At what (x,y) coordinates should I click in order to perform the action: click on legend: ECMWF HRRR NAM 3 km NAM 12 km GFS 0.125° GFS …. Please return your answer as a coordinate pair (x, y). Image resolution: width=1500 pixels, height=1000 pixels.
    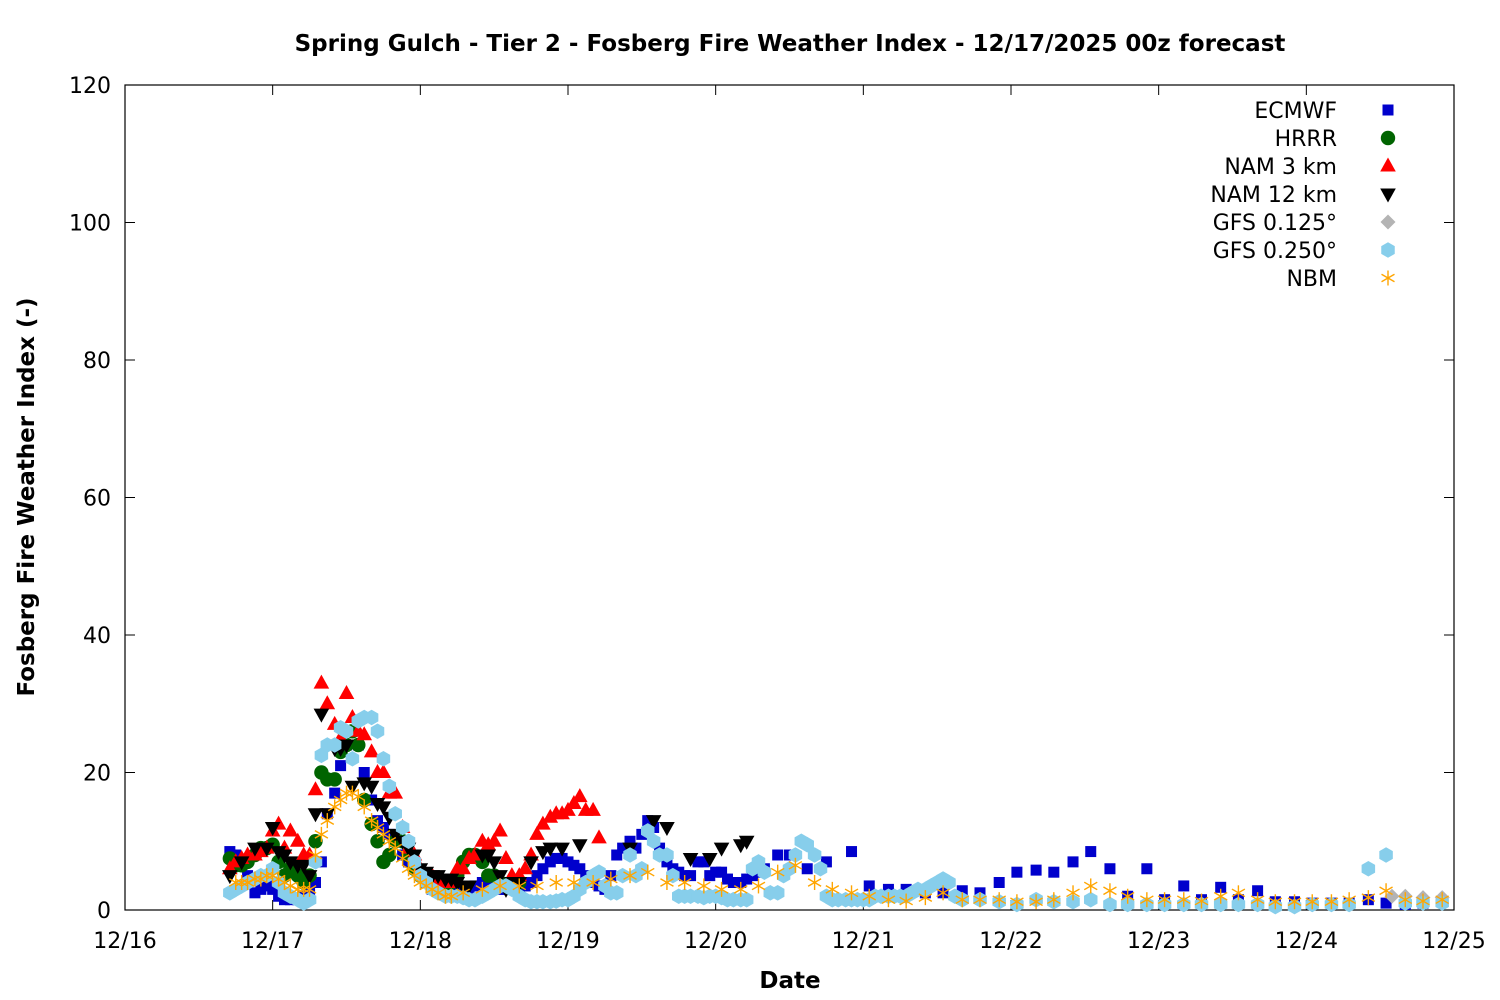
    Looking at the image, I should click on (1303, 195).